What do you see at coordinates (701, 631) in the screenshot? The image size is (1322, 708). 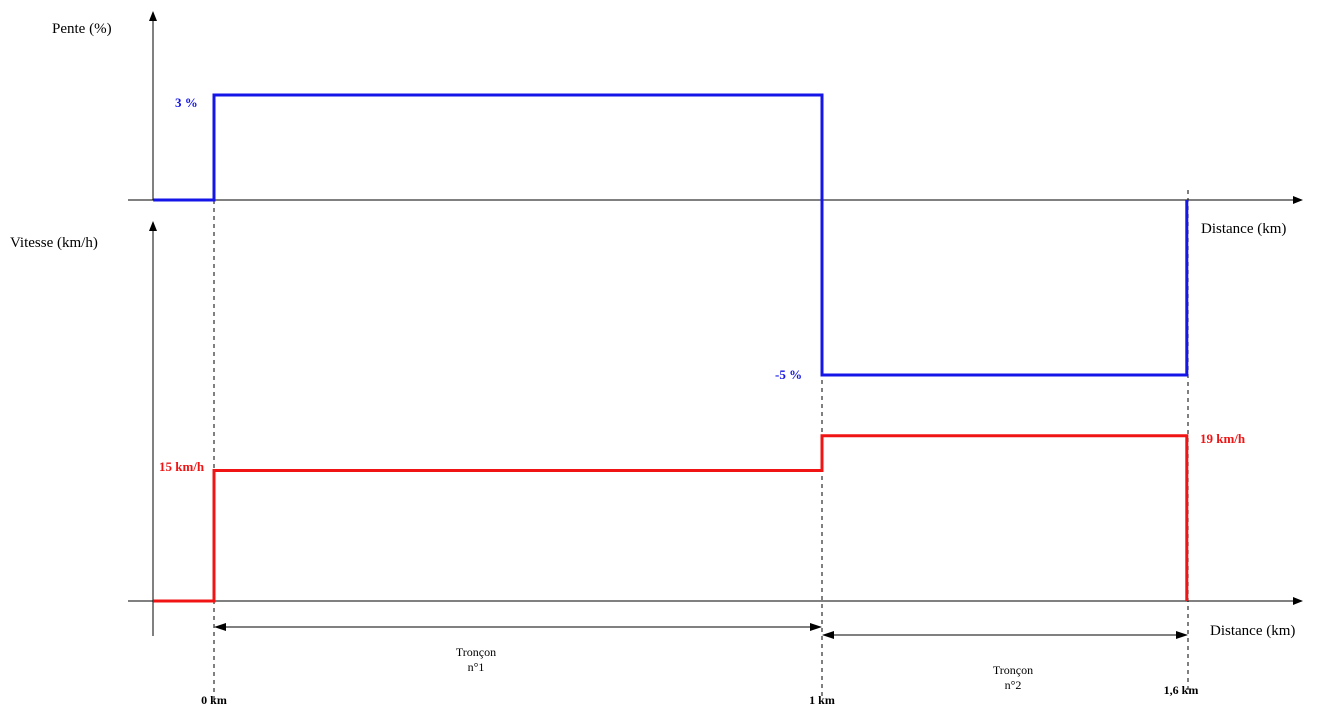 I see `segment-dimensions` at bounding box center [701, 631].